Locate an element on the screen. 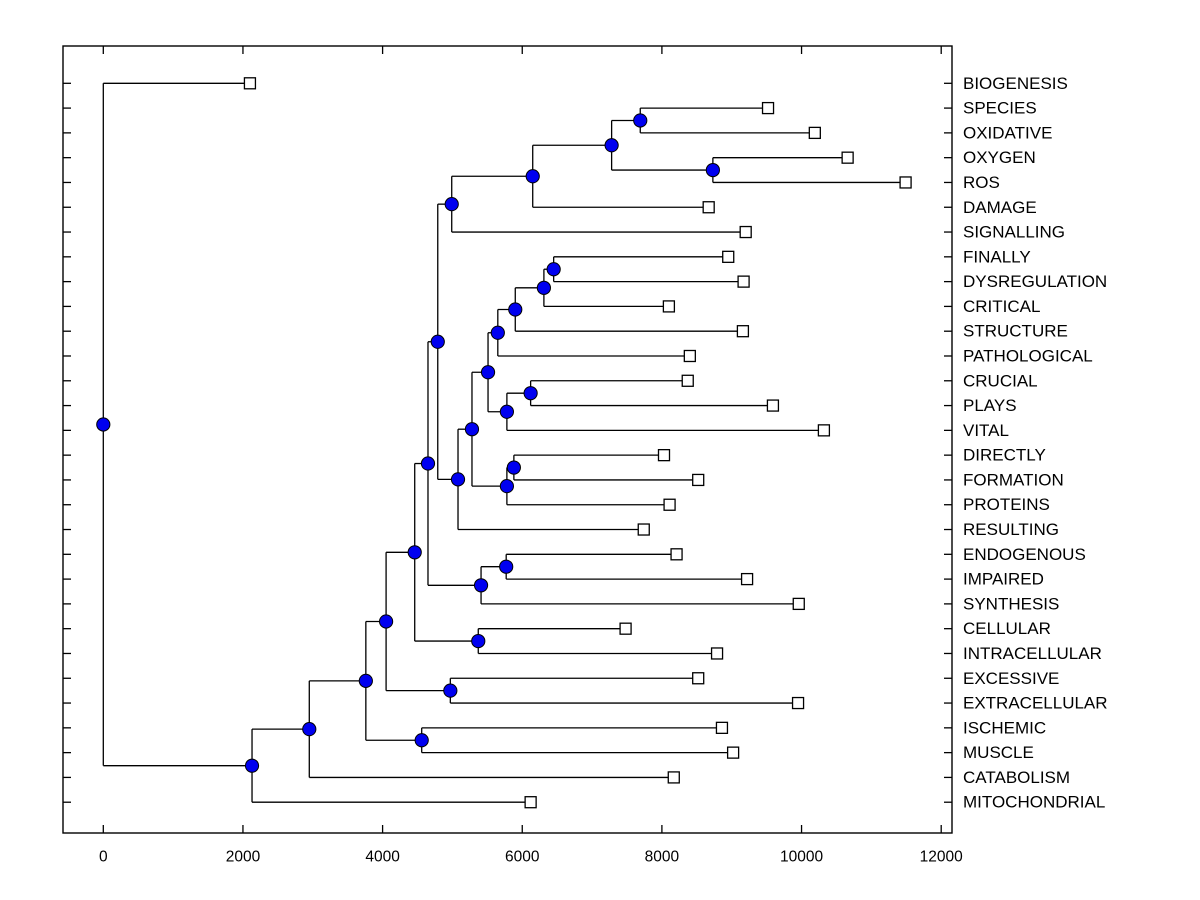 The image size is (1200, 900). leaf-label-muscle: MUSCLE is located at coordinates (998, 752).